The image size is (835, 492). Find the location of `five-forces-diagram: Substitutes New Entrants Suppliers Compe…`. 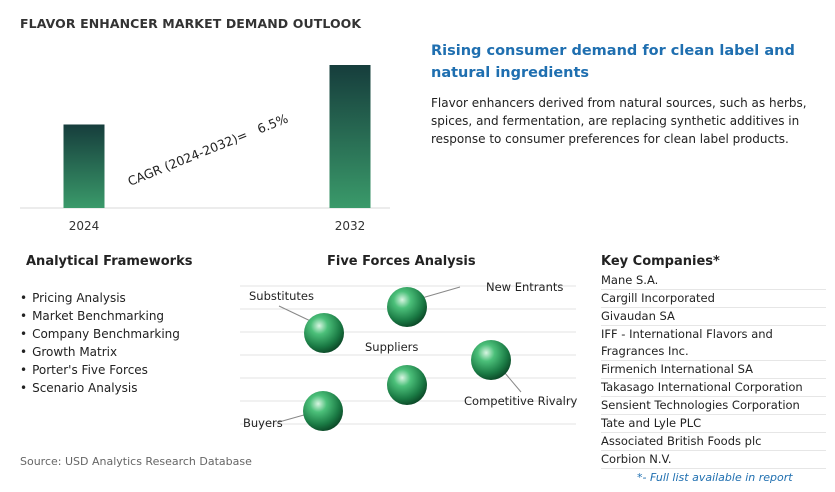

five-forces-diagram: Substitutes New Entrants Suppliers Compe… is located at coordinates (409, 355).